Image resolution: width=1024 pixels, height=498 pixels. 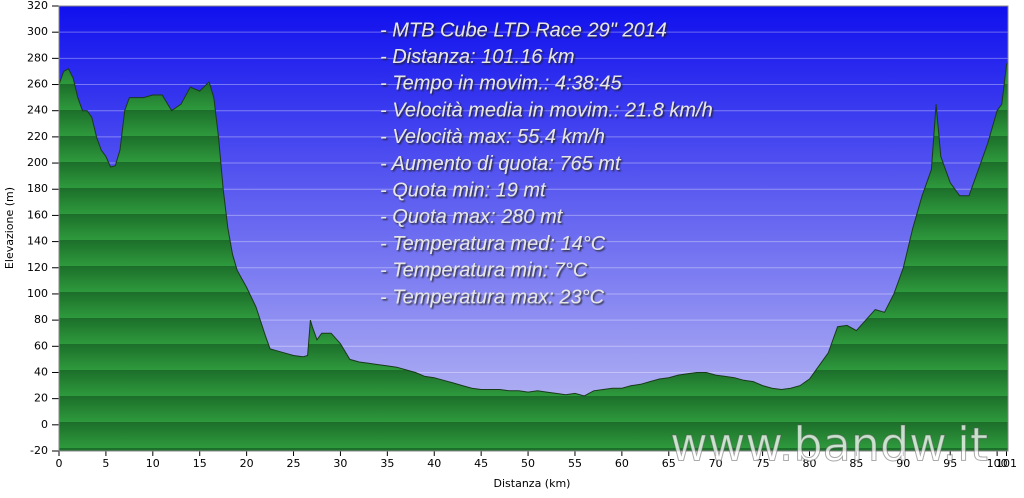 I want to click on annotation: - Aumento di quota: 765 mt, so click(x=501, y=164).